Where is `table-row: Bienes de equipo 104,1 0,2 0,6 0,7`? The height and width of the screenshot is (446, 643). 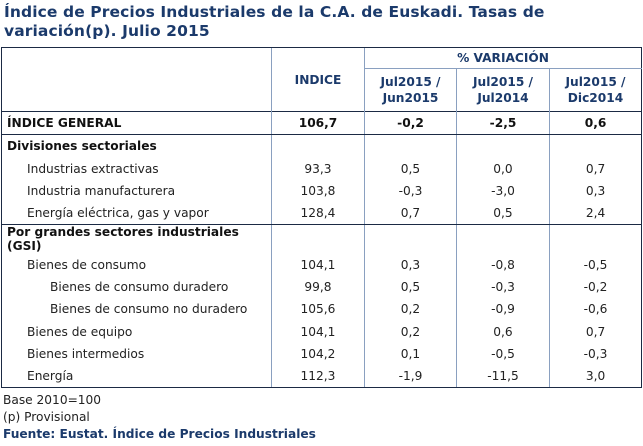
table-row: Bienes de equipo 104,1 0,2 0,6 0,7 is located at coordinates (322, 331).